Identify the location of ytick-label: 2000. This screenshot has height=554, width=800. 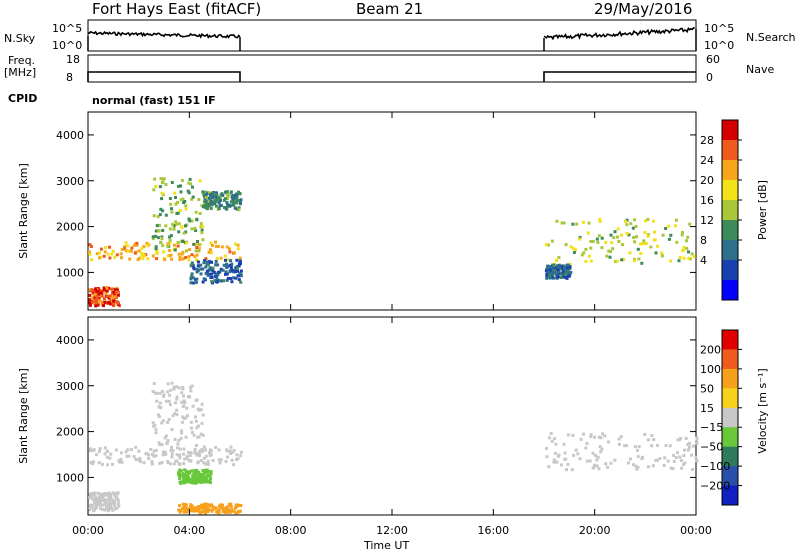
(70, 227).